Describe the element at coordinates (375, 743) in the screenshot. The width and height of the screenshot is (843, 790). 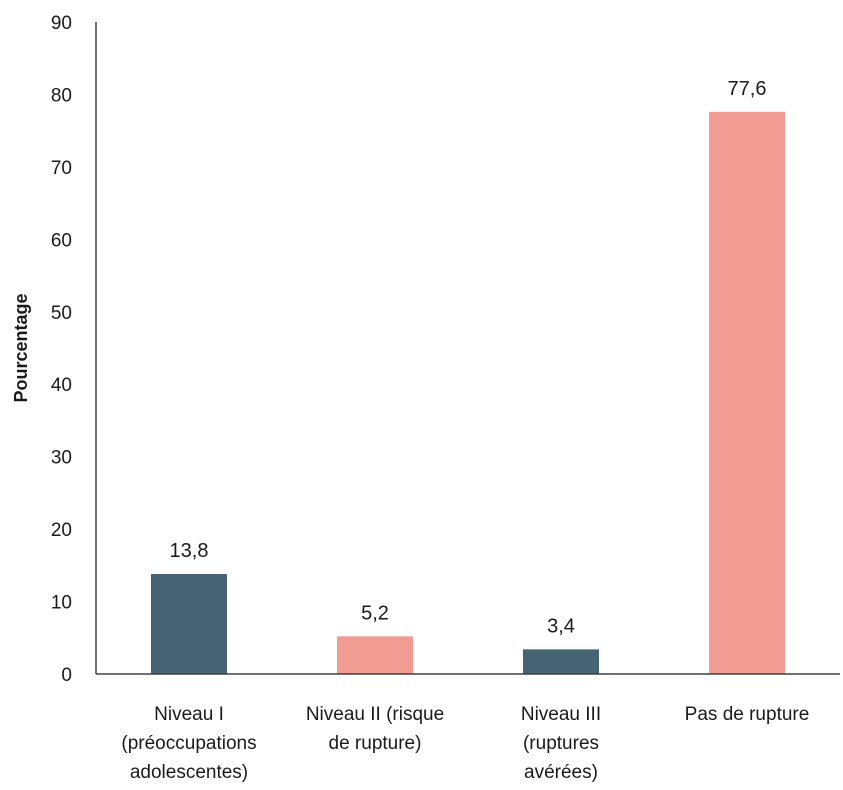
I see `category-label: de rupture)` at that location.